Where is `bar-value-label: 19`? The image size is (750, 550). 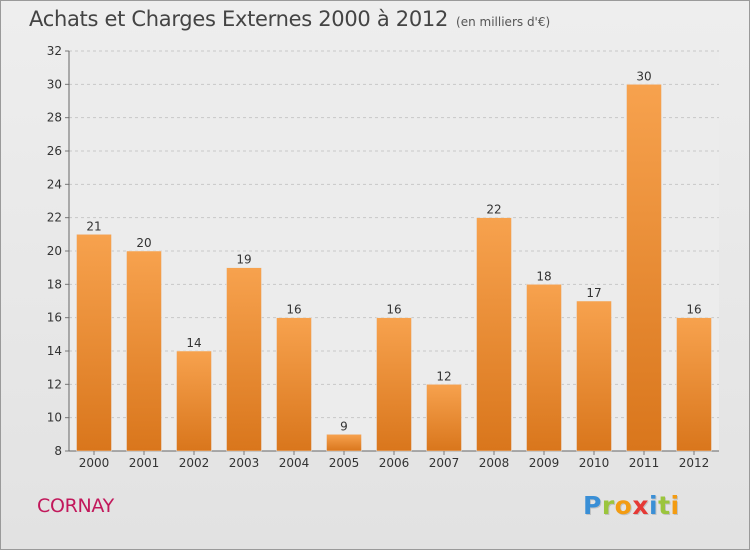
bar-value-label: 19 is located at coordinates (243, 260).